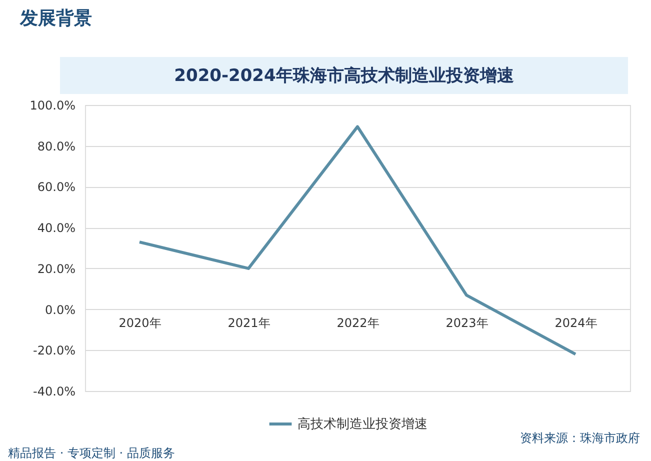 The image size is (651, 461). Describe the element at coordinates (56, 146) in the screenshot. I see `y-tick-label: 80.0%` at that location.